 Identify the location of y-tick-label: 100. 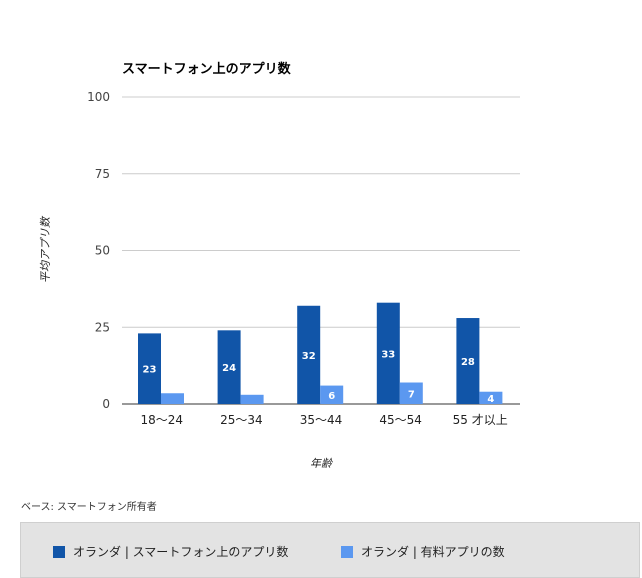
(98, 97).